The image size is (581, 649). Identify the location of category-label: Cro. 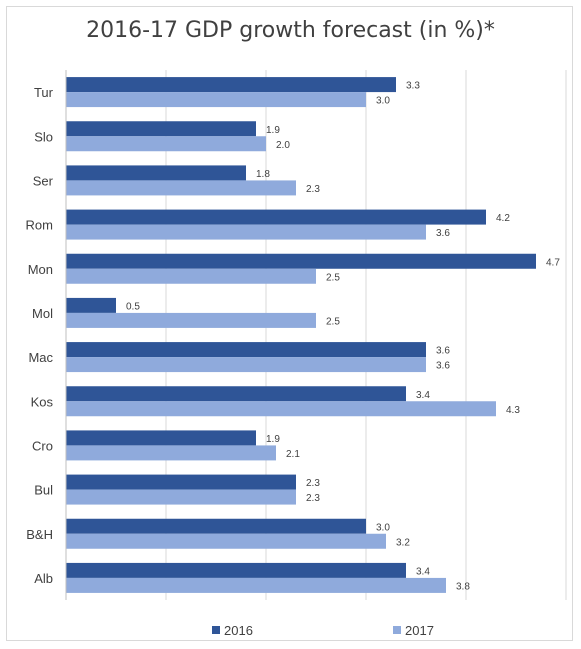
(42, 445).